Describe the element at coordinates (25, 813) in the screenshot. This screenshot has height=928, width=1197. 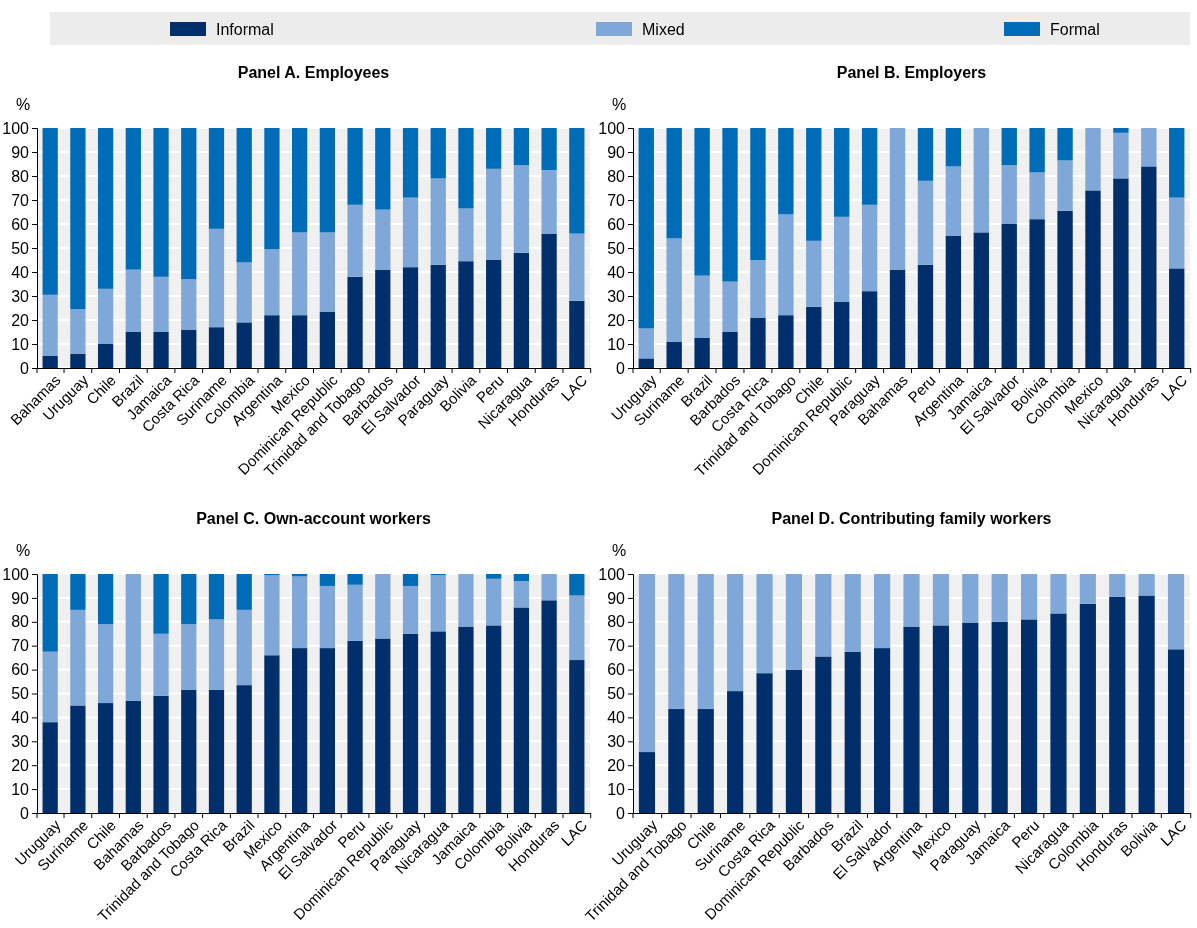
I see `y-tick-label: 0` at that location.